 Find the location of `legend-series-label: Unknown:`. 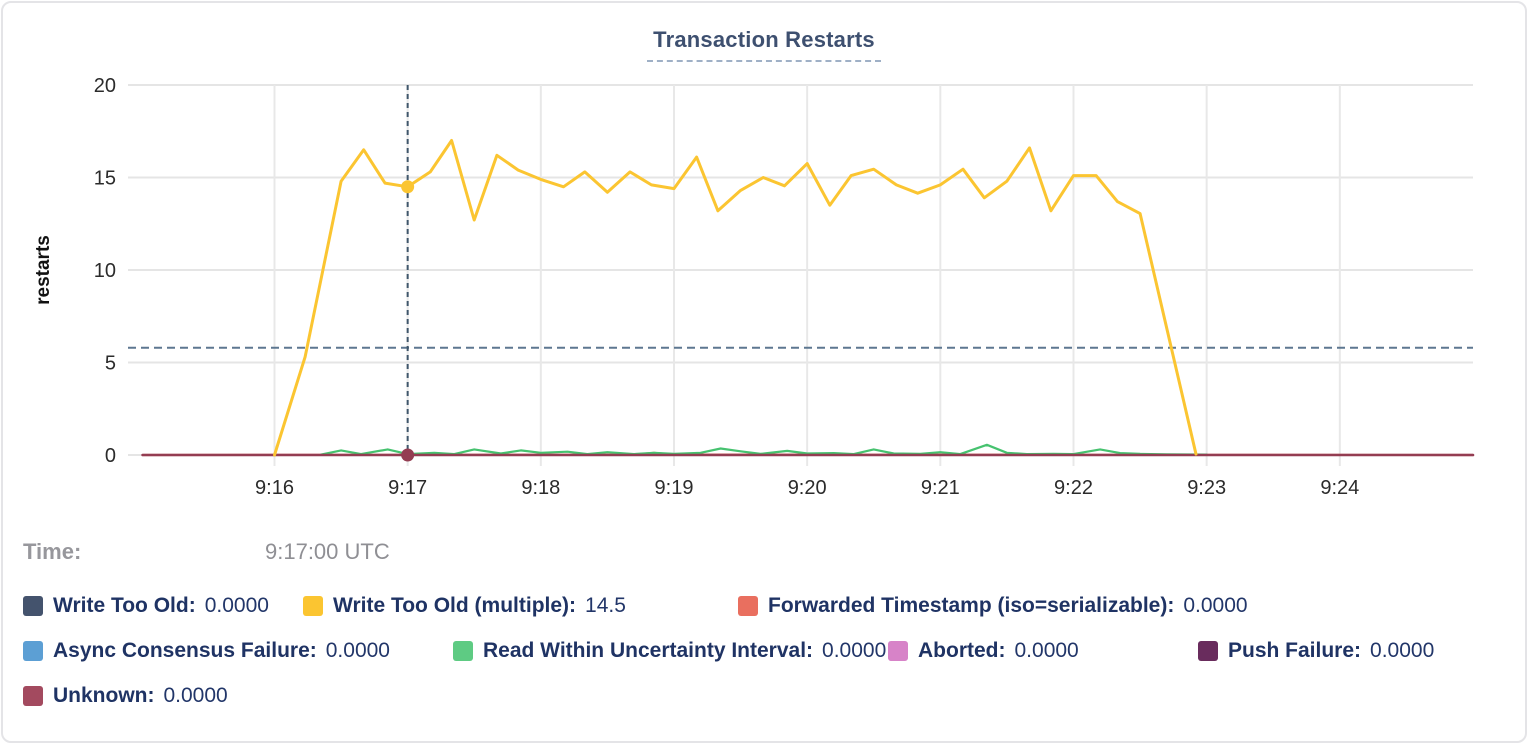

legend-series-label: Unknown: is located at coordinates (104, 695).